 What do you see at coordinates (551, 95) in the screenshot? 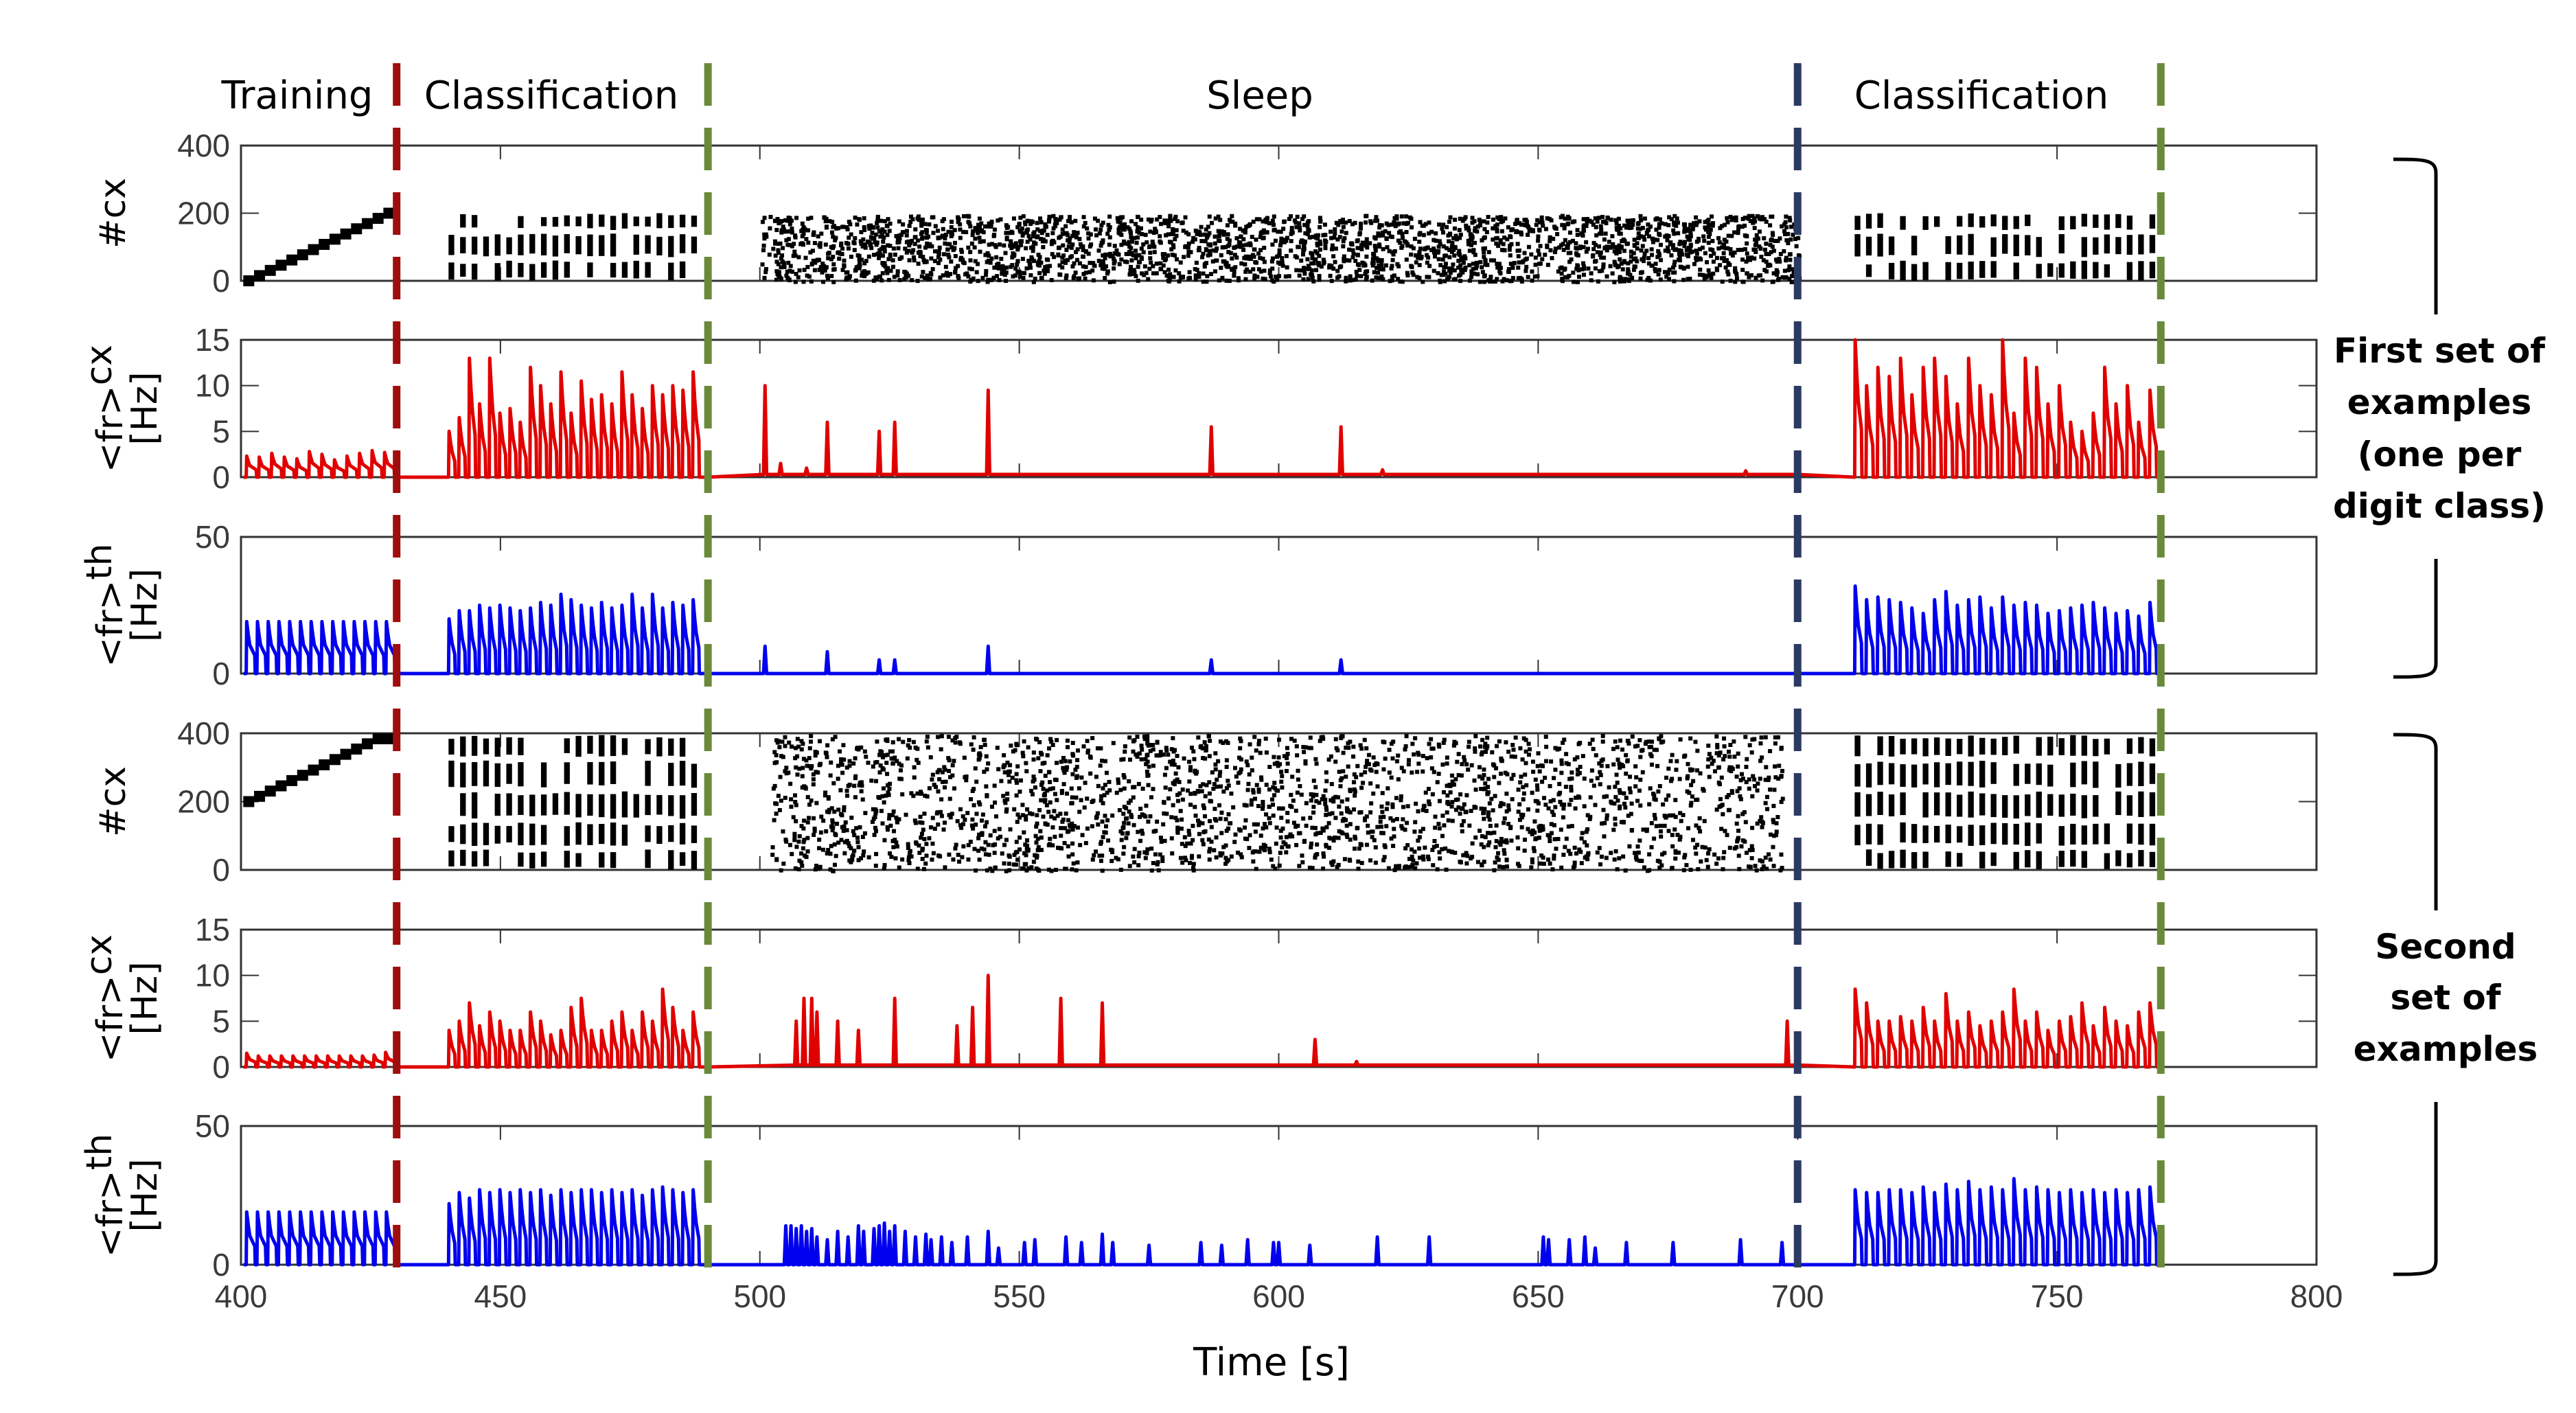
I see `phase-label-classification-1: Classification` at bounding box center [551, 95].